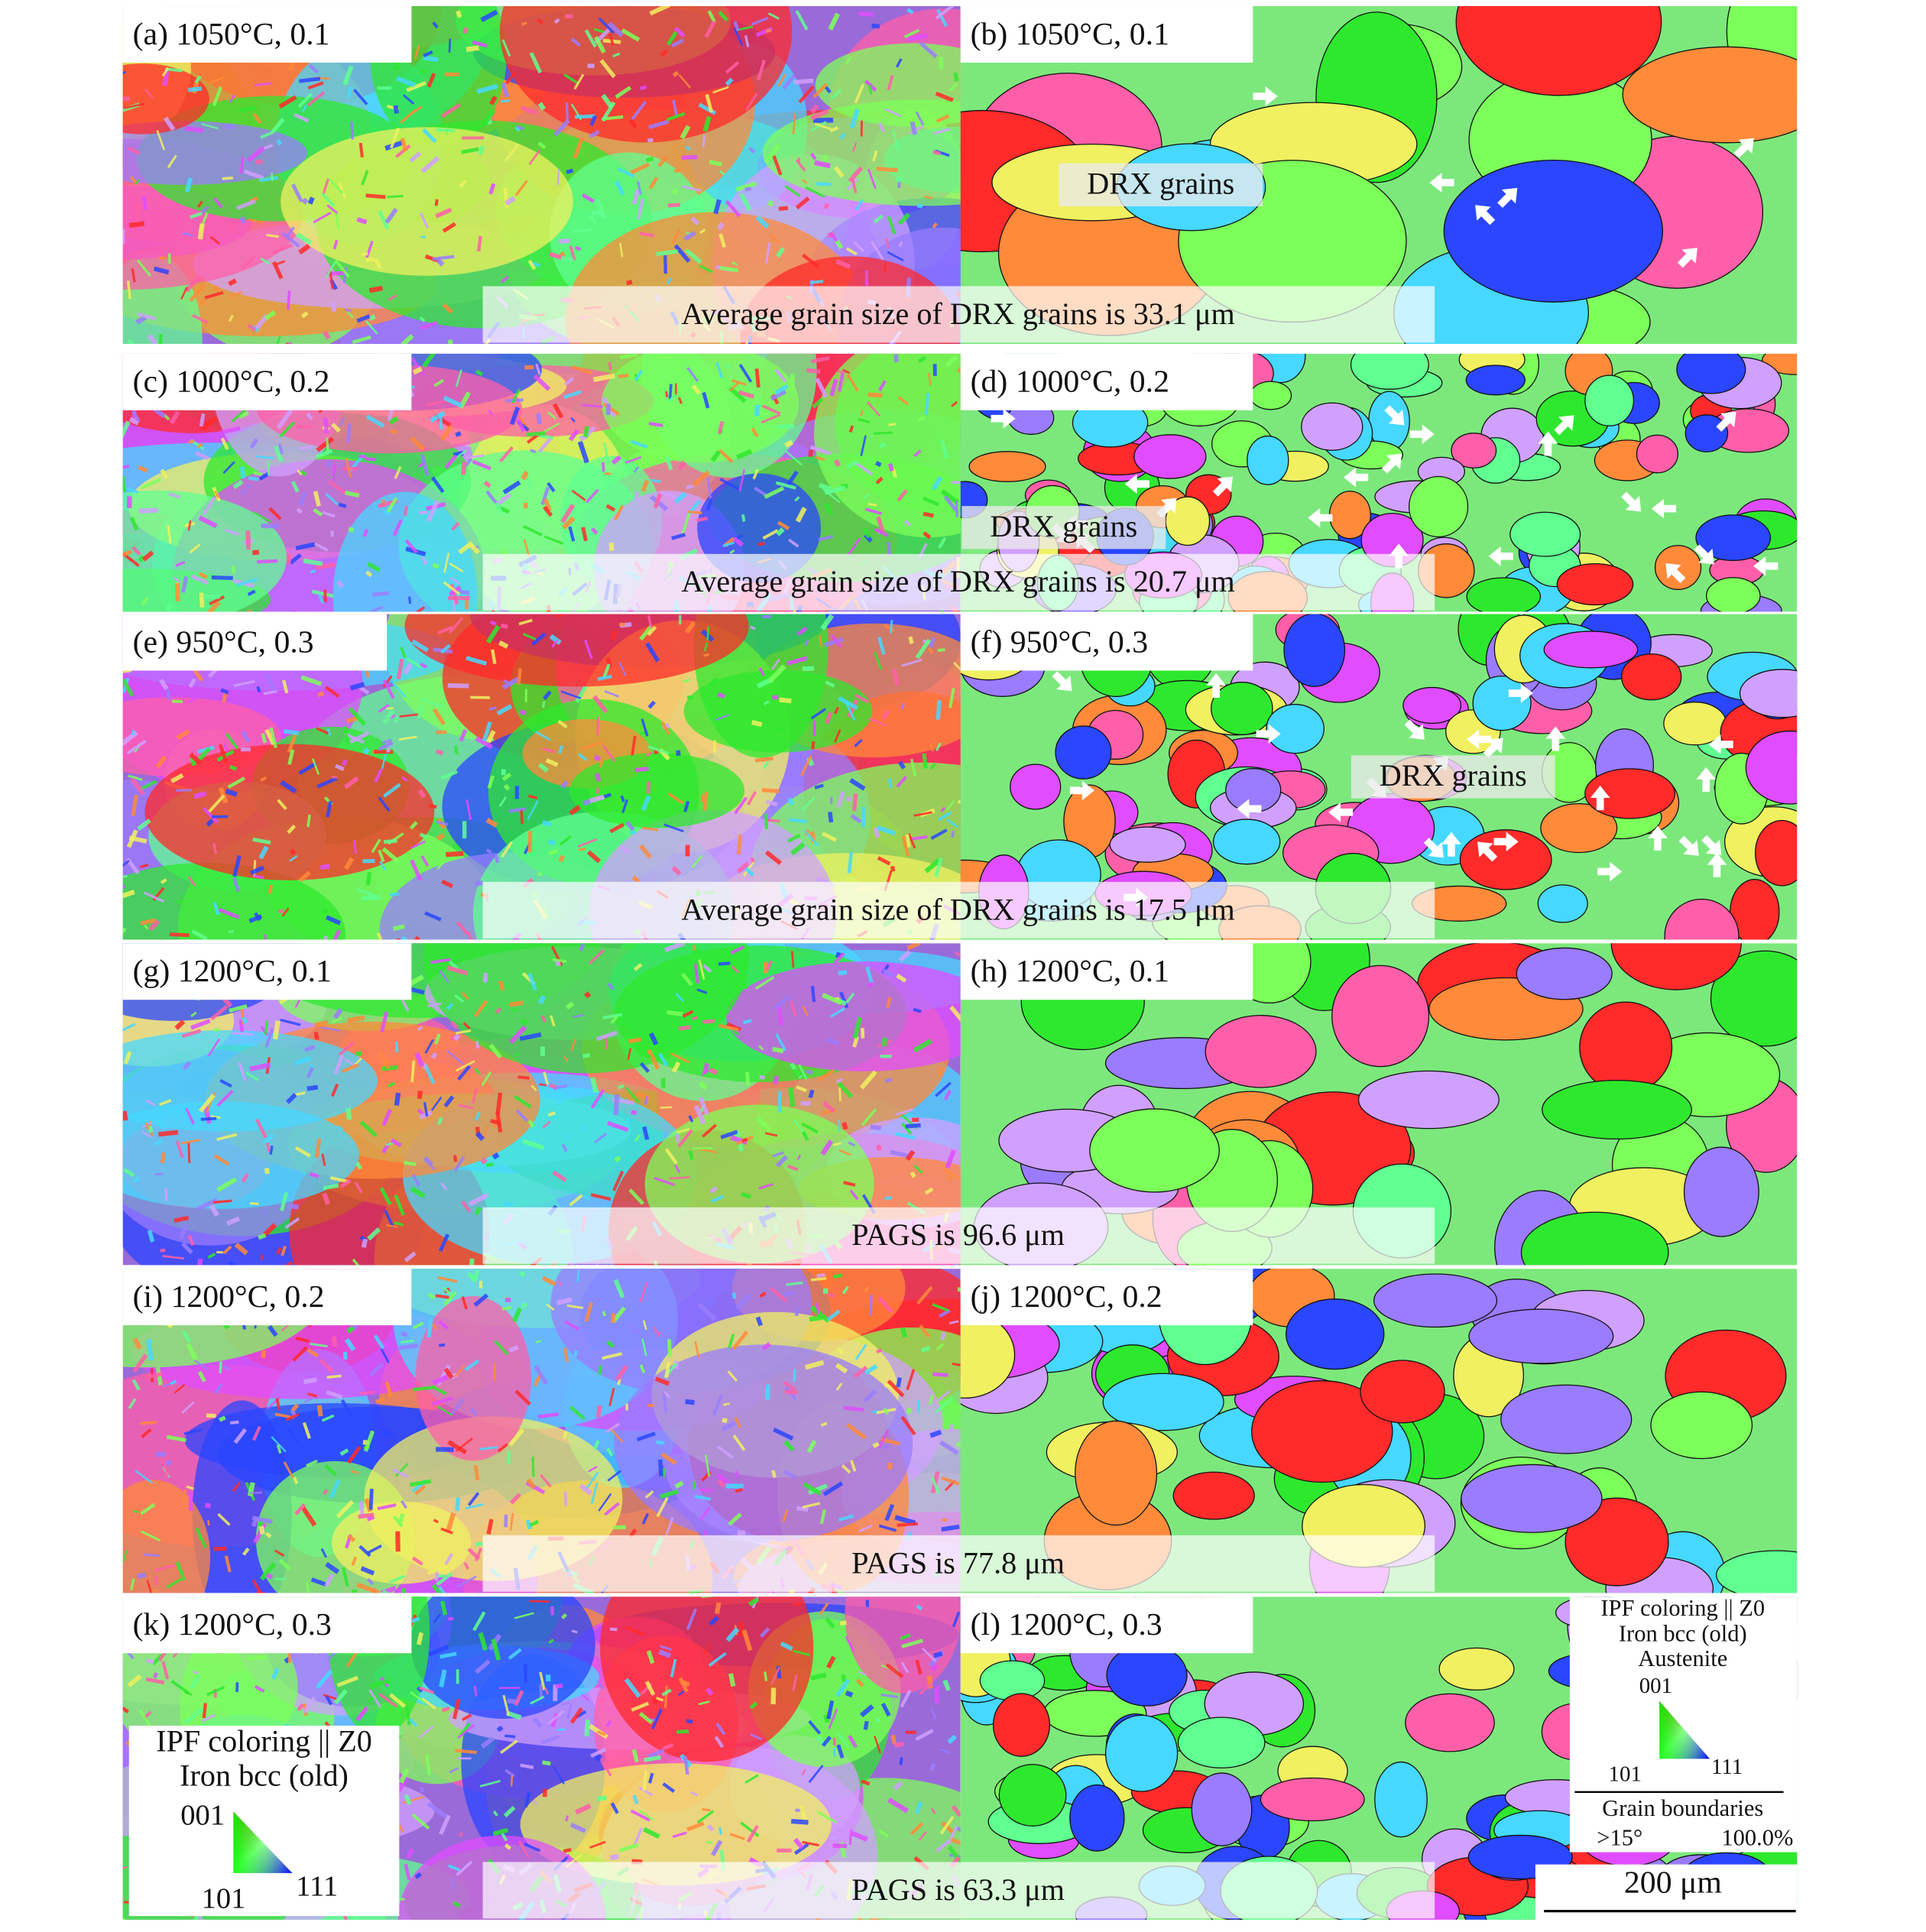 The image size is (1926, 1932). I want to click on legend-box, so click(1683, 1725).